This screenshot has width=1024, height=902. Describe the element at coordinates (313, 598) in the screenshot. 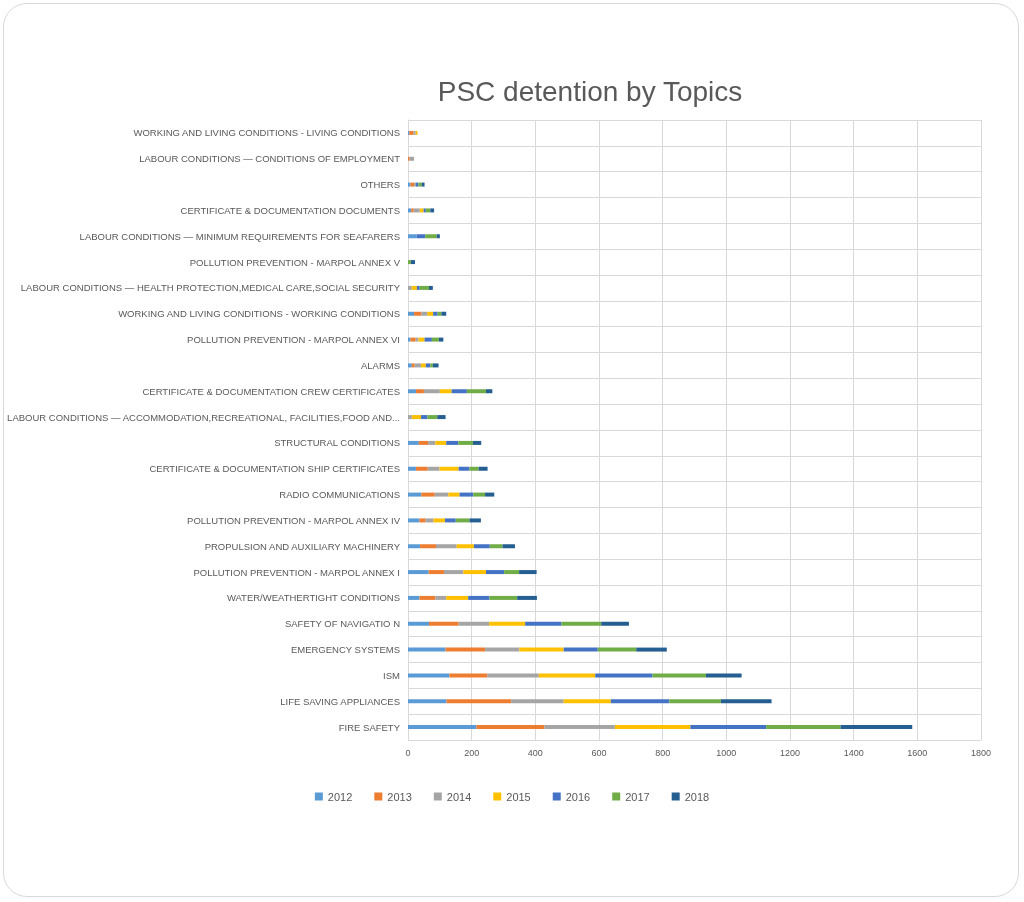

I see `y-tick-label: WATER/WEATHERTIGHT CONDITIONS` at that location.